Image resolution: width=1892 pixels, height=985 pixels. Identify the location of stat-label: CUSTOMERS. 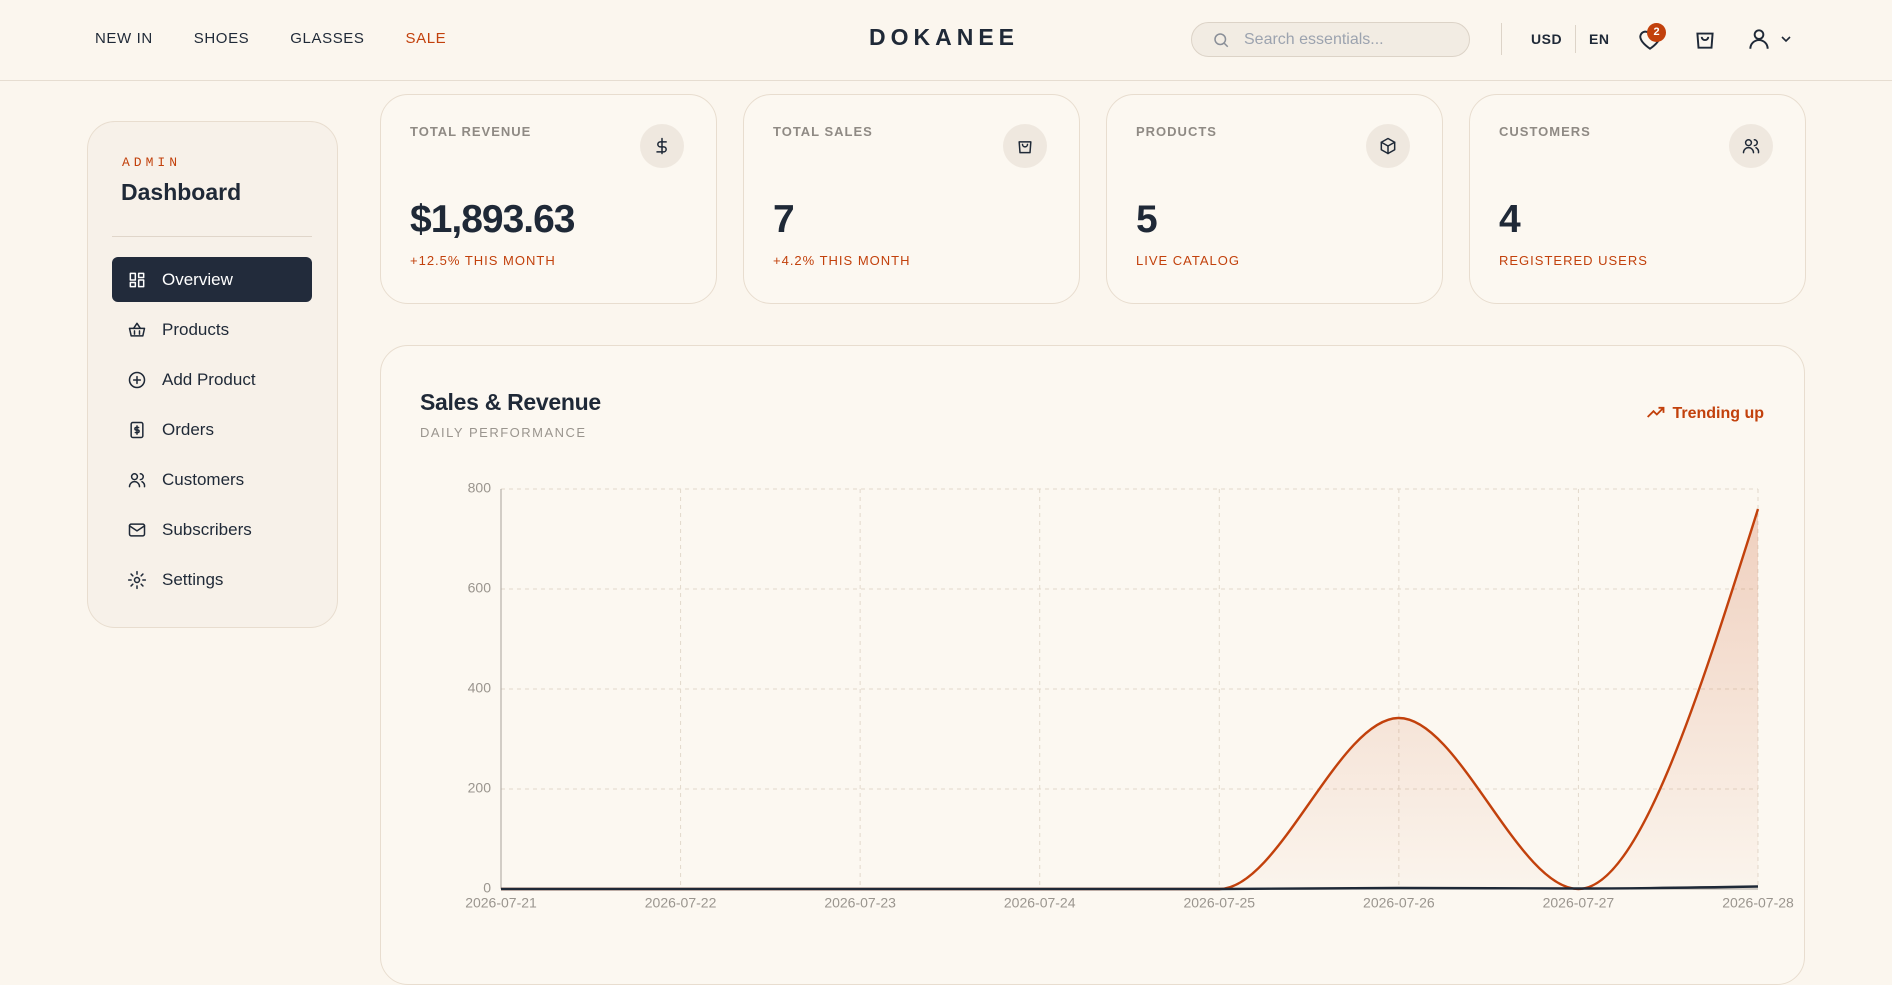
(1545, 131).